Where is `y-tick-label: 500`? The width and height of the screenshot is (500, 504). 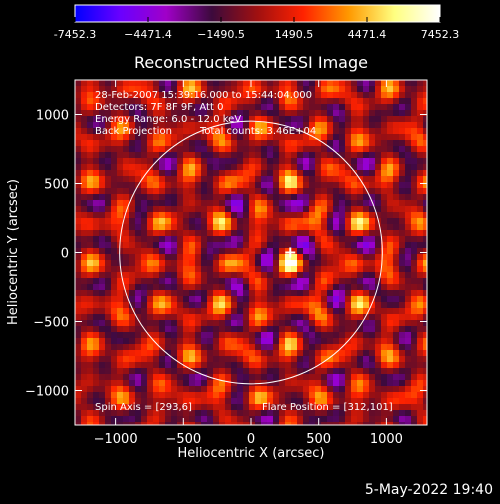
y-tick-label: 500 is located at coordinates (56, 185).